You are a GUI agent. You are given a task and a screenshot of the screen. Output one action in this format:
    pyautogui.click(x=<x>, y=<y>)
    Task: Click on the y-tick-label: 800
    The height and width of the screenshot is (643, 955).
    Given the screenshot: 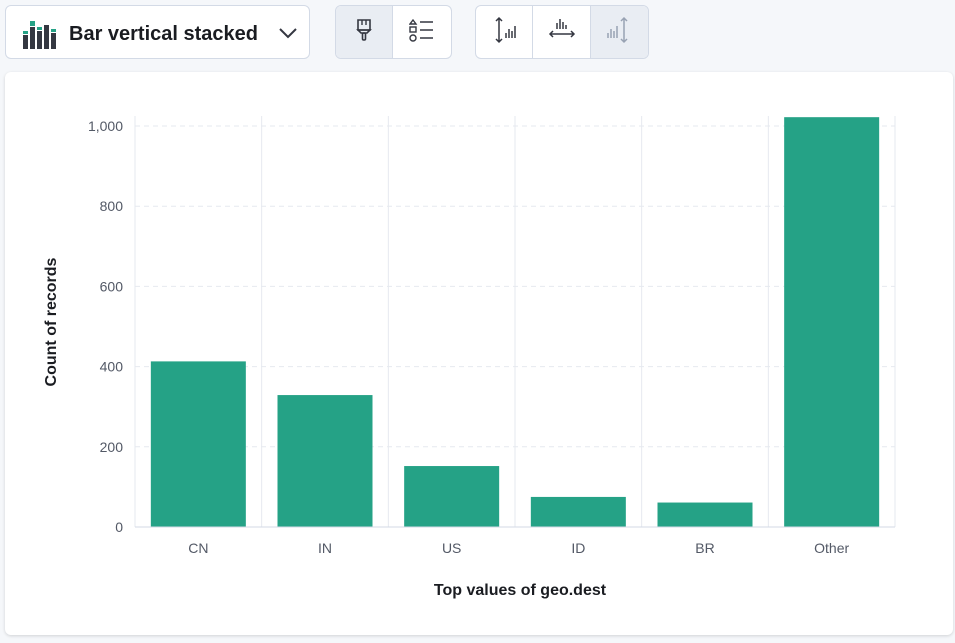 What is the action you would take?
    pyautogui.click(x=112, y=206)
    